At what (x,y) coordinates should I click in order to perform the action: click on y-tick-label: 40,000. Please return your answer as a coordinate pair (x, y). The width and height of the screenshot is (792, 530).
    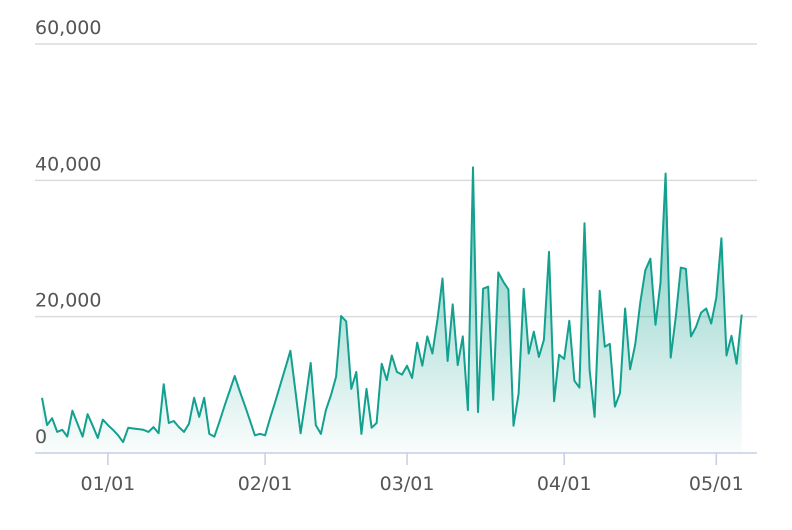
    Looking at the image, I should click on (68, 164).